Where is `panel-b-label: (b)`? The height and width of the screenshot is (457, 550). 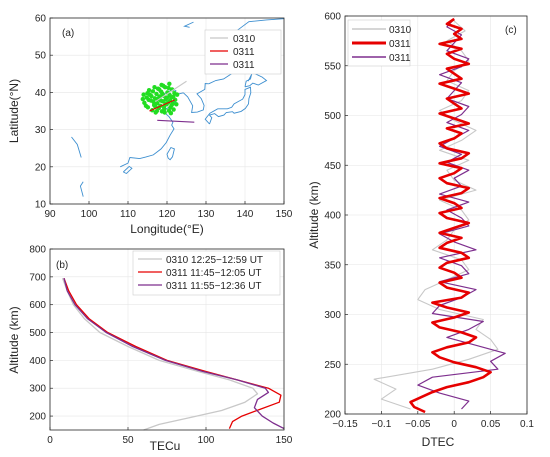 panel-b-label: (b) is located at coordinates (62, 265).